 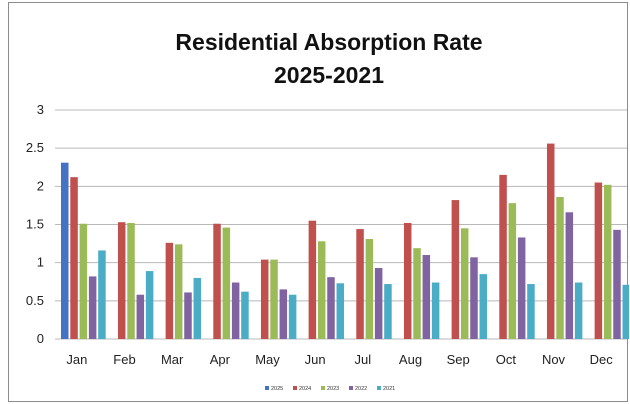 I want to click on bar-2022-sep, so click(x=474, y=298).